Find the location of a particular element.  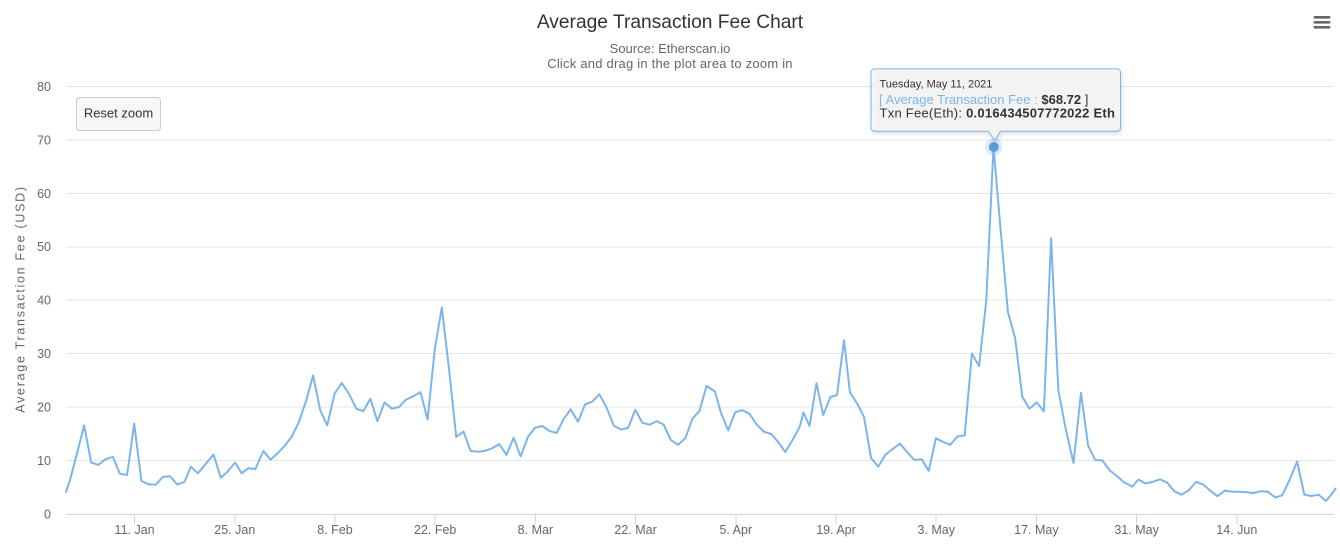

svg-text: 8. Feb is located at coordinates (334, 530).